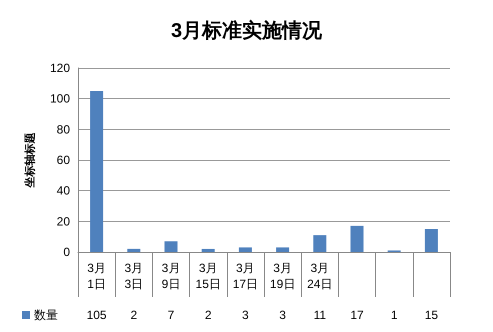  Describe the element at coordinates (171, 276) in the screenshot. I see `x-tick-label: 3月9日` at that location.